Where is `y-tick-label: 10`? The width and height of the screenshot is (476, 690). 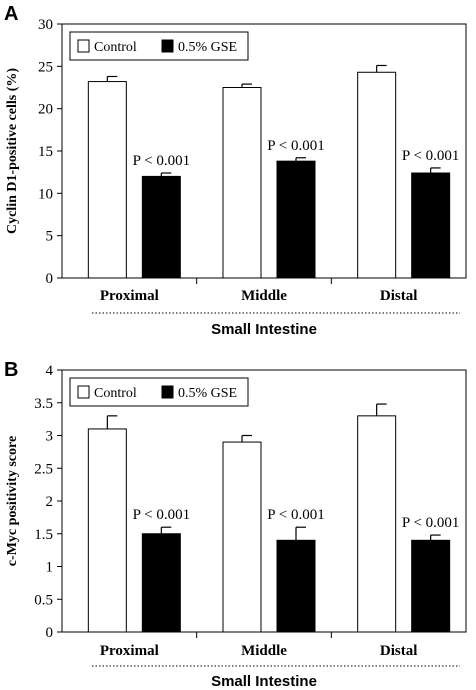
y-tick-label: 10 is located at coordinates (45, 194).